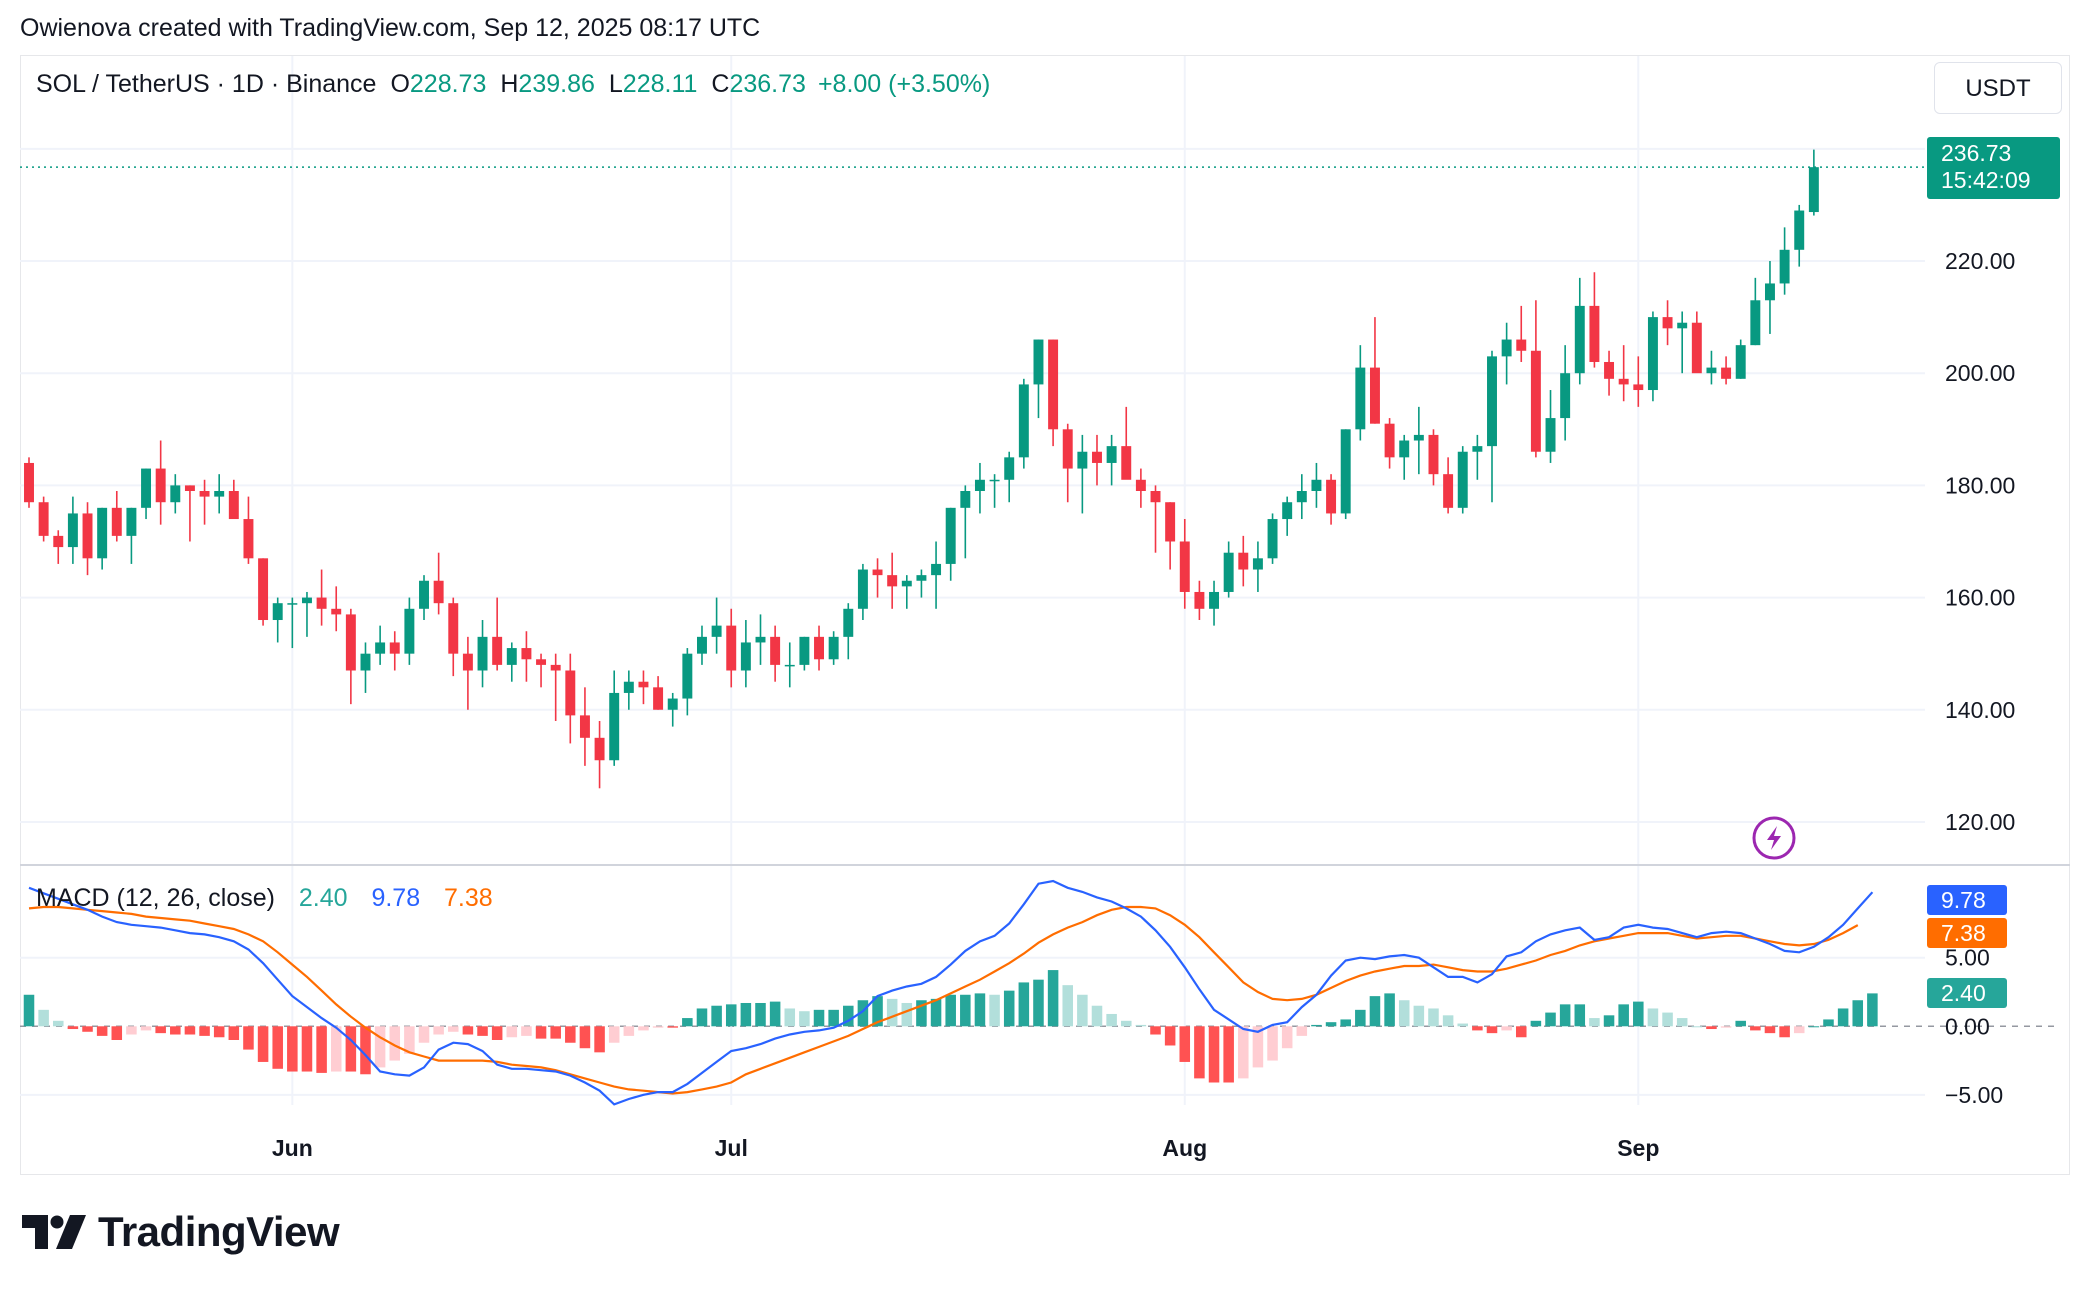 This screenshot has width=2084, height=1292. What do you see at coordinates (155, 898) in the screenshot?
I see `macd-legend-label: MACD (12, 26, close)` at bounding box center [155, 898].